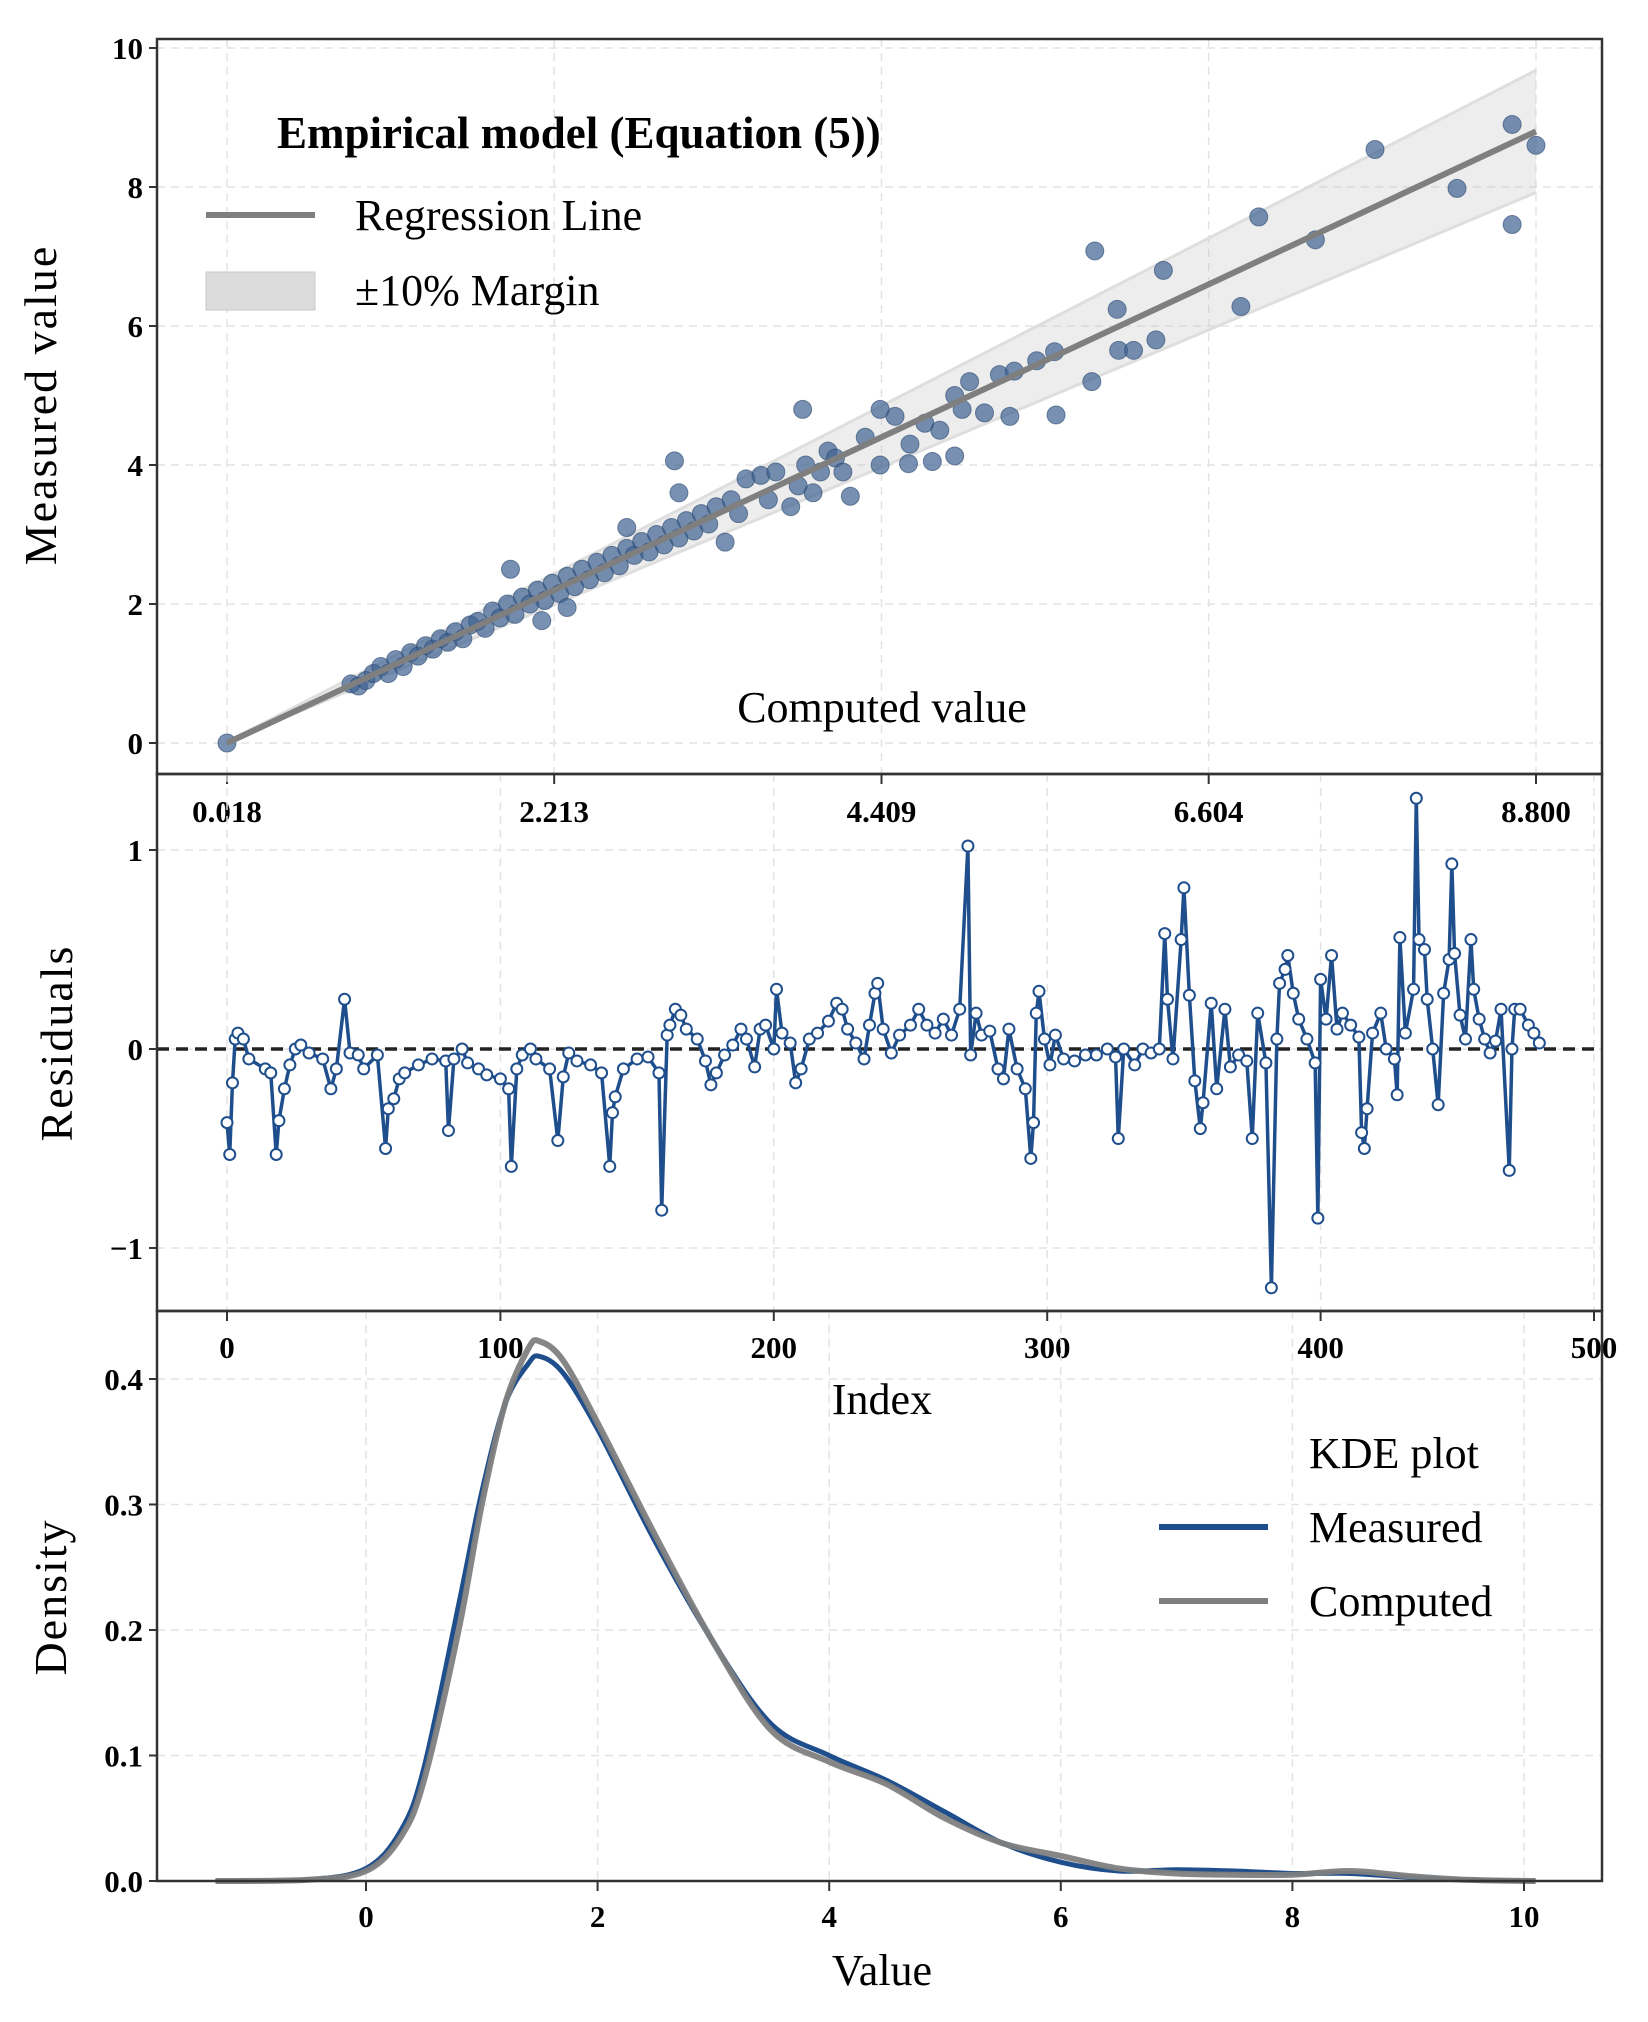 This screenshot has width=1648, height=2022. Describe the element at coordinates (1594, 1347) in the screenshot. I see `x-tick-label: 500` at that location.